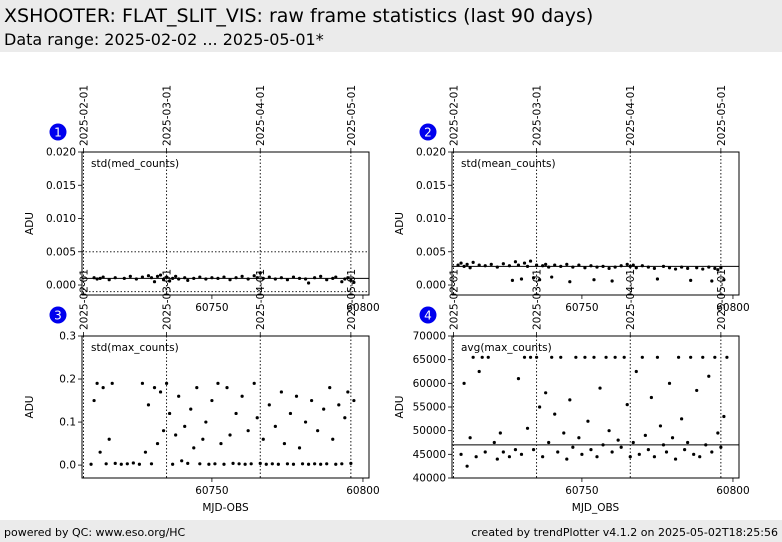 This screenshot has height=542, width=782. What do you see at coordinates (431, 186) in the screenshot?
I see `y-tick-label: 0.015` at bounding box center [431, 186].